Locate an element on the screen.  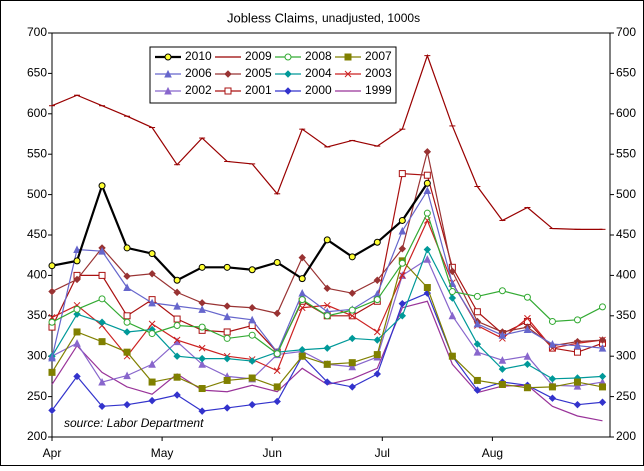
y-tick-label: 650 is located at coordinates (37, 73).